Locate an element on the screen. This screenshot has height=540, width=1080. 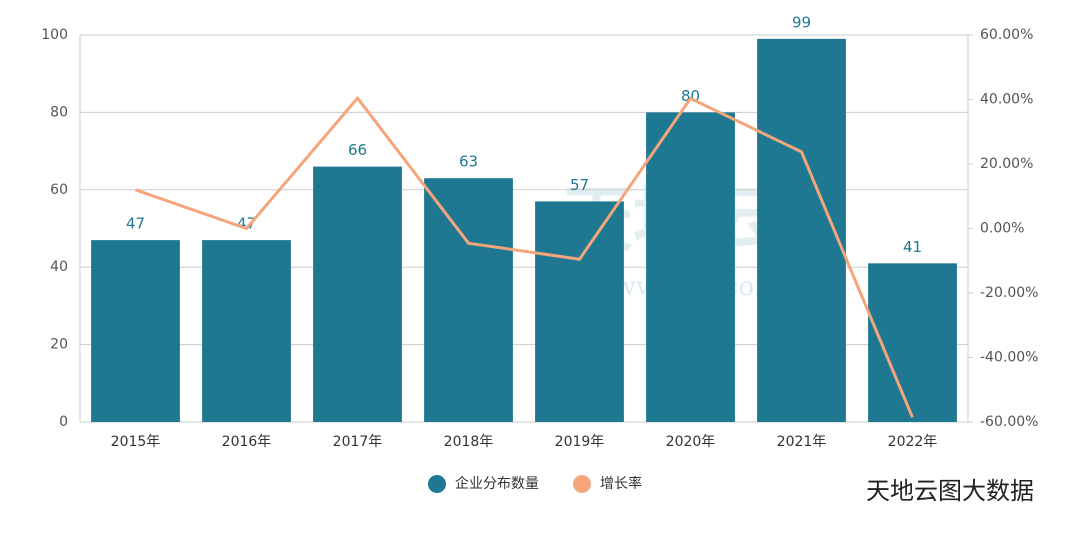
y2-tick-label: 40.00% is located at coordinates (1006, 100).